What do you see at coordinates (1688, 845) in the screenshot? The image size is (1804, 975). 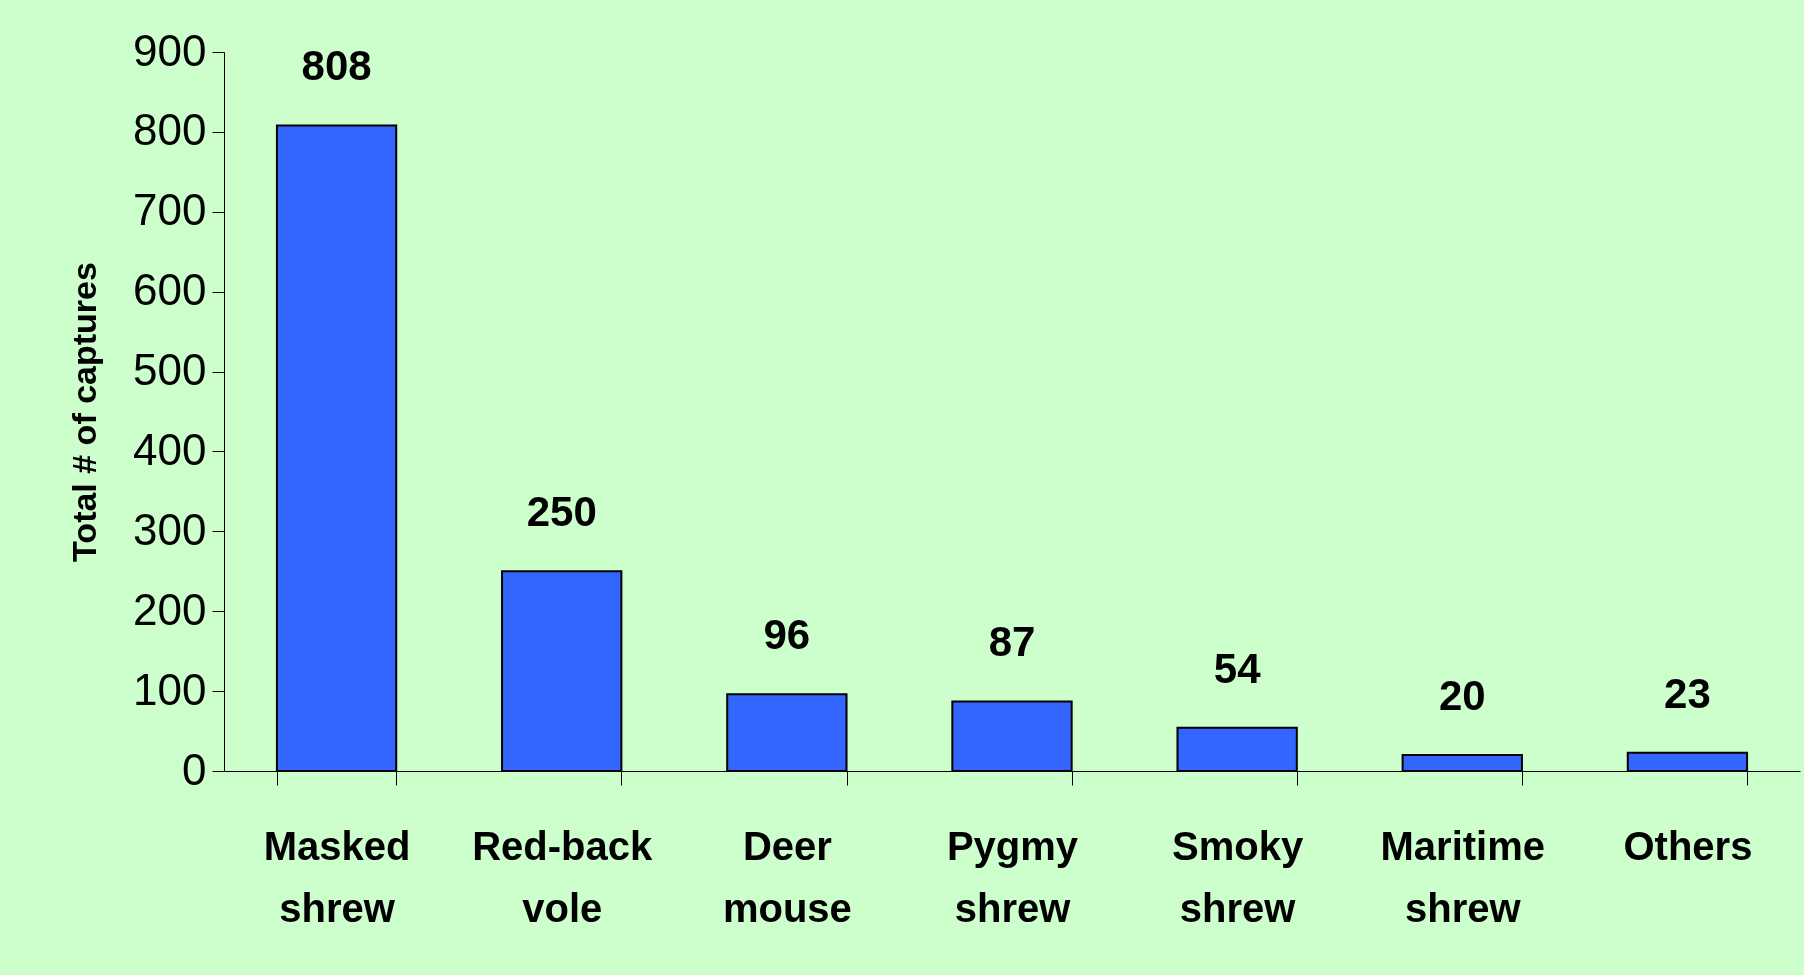 I see `x-tick-label: Others` at bounding box center [1688, 845].